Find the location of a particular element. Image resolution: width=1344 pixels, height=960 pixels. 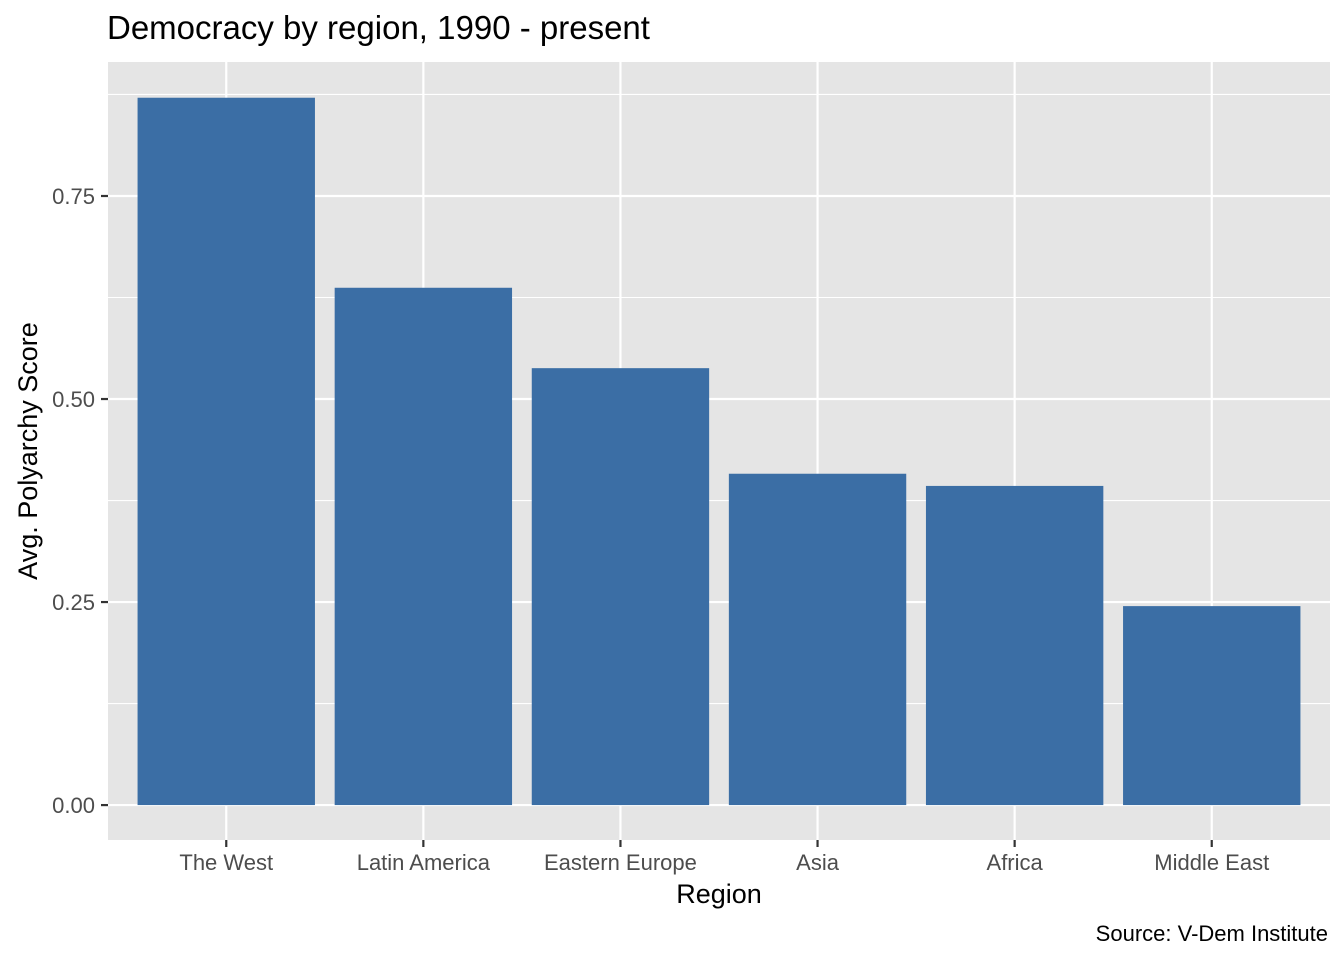

source-caption: Source: V-Dem Institute is located at coordinates (1212, 933).